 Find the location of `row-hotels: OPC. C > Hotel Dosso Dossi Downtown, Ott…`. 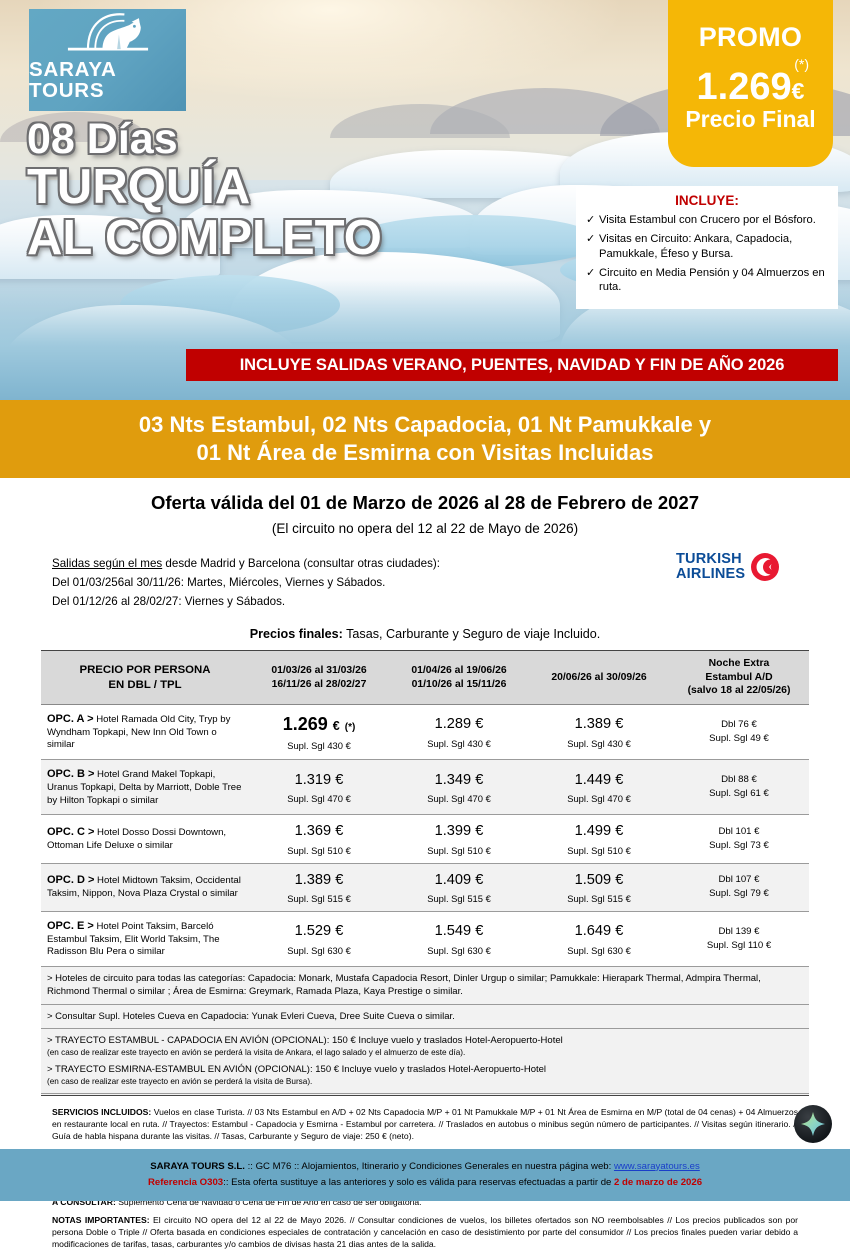

row-hotels: OPC. C > Hotel Dosso Dossi Downtown, Ott… is located at coordinates (145, 839).